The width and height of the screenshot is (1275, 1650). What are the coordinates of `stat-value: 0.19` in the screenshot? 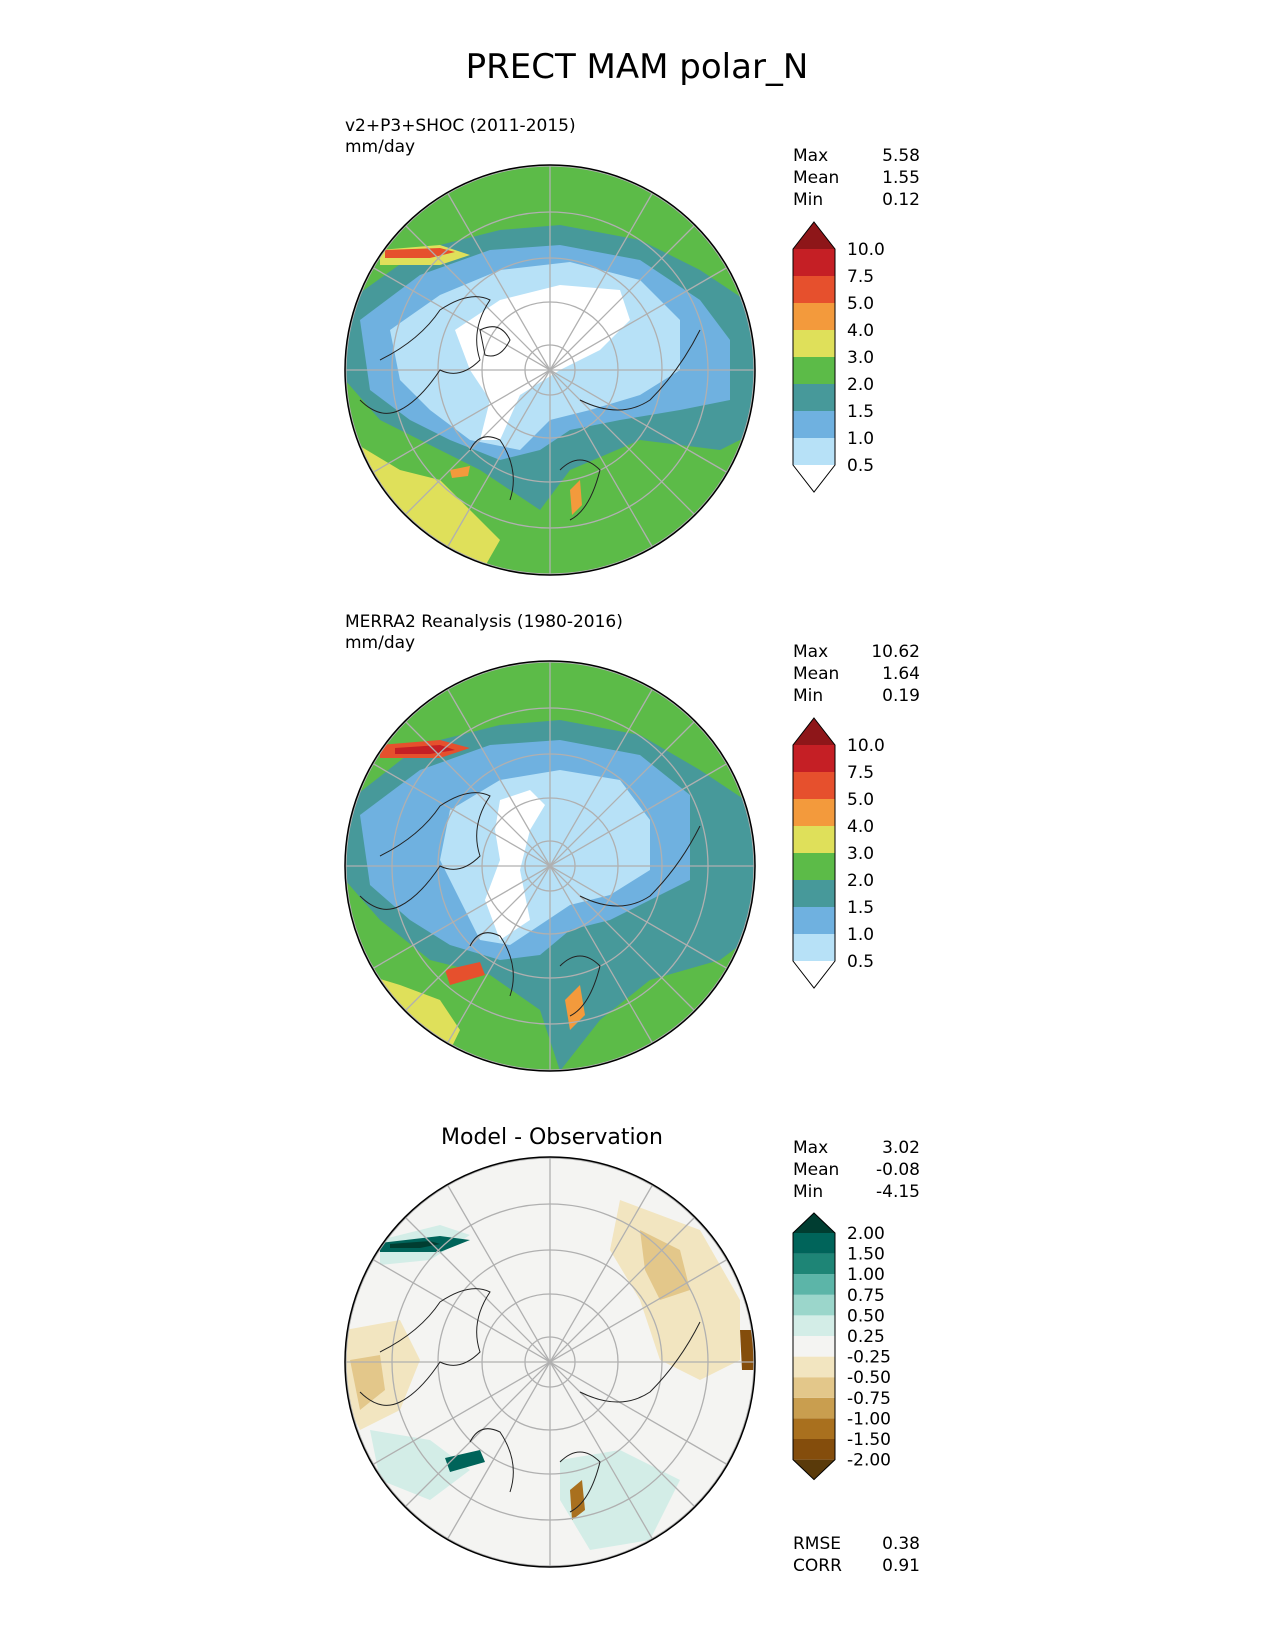 It's located at (901, 696).